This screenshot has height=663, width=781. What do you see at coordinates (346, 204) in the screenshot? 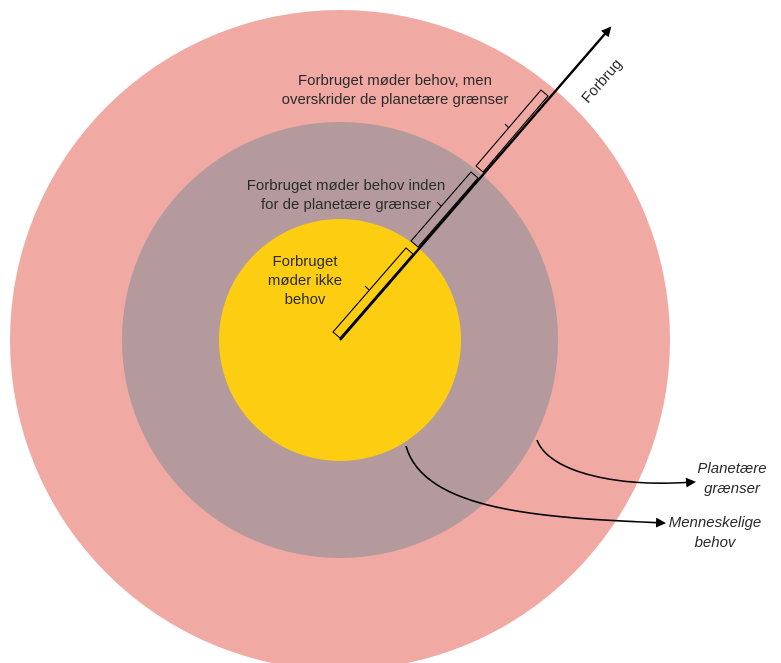
I see `middle-zone-label-2: for de planetære grænser` at bounding box center [346, 204].